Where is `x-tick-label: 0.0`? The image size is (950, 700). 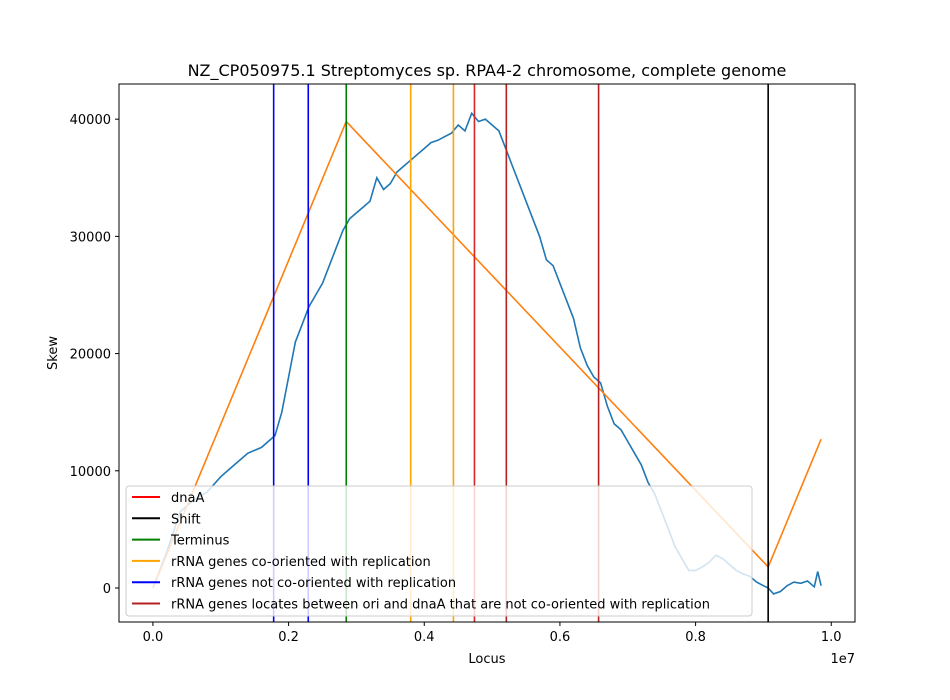
x-tick-label: 0.0 is located at coordinates (153, 637).